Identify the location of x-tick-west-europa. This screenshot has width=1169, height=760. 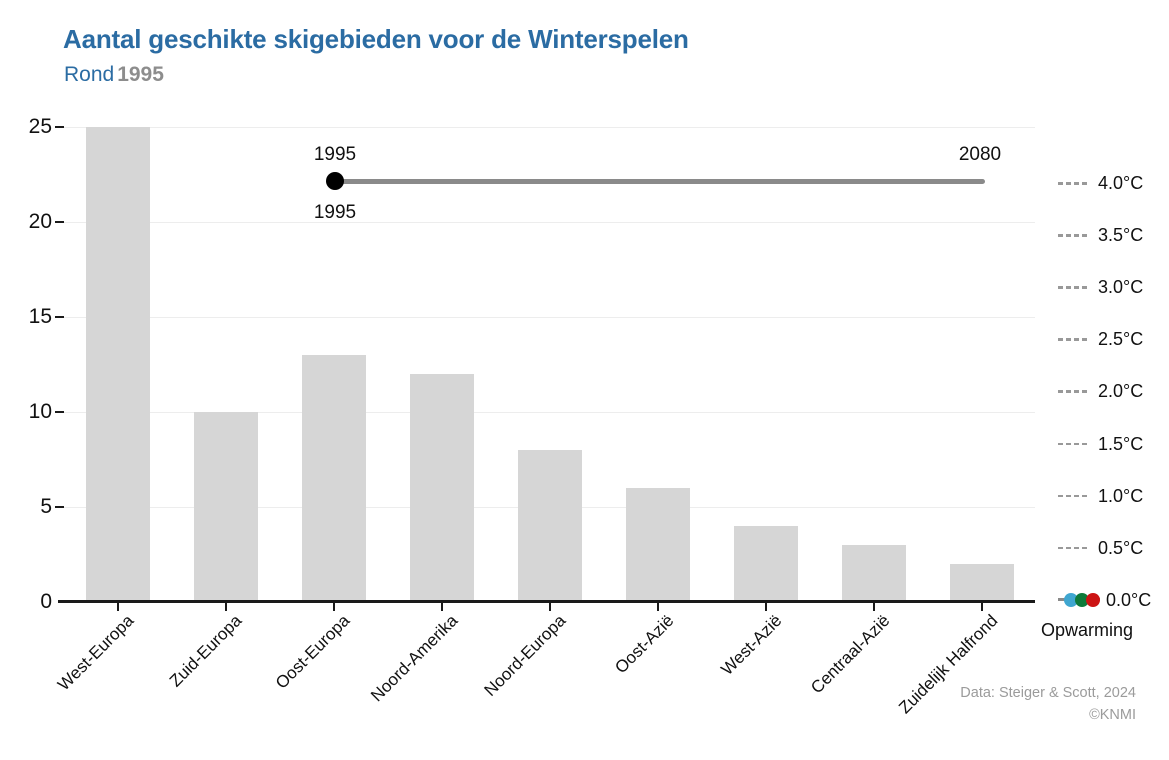
(118, 607).